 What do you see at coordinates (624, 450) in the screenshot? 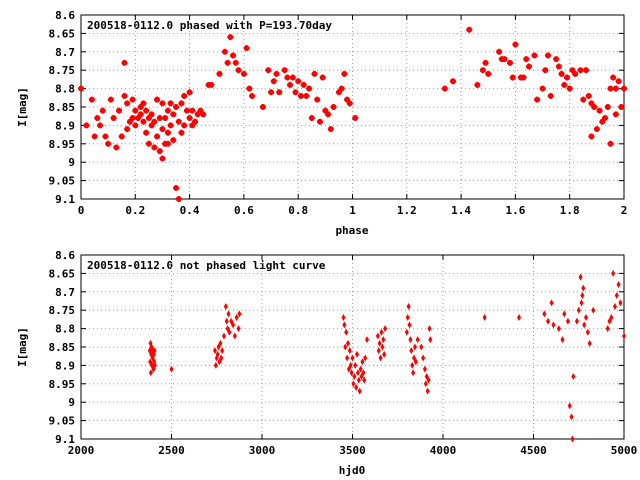
I see `raw-x-tick-label: 5000` at bounding box center [624, 450].